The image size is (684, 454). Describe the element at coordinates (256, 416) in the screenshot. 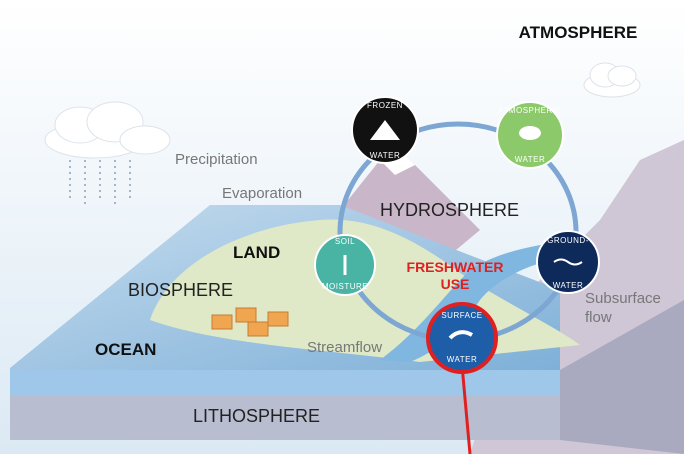

I see `label-lithosphere: LITHOSPHERE` at that location.